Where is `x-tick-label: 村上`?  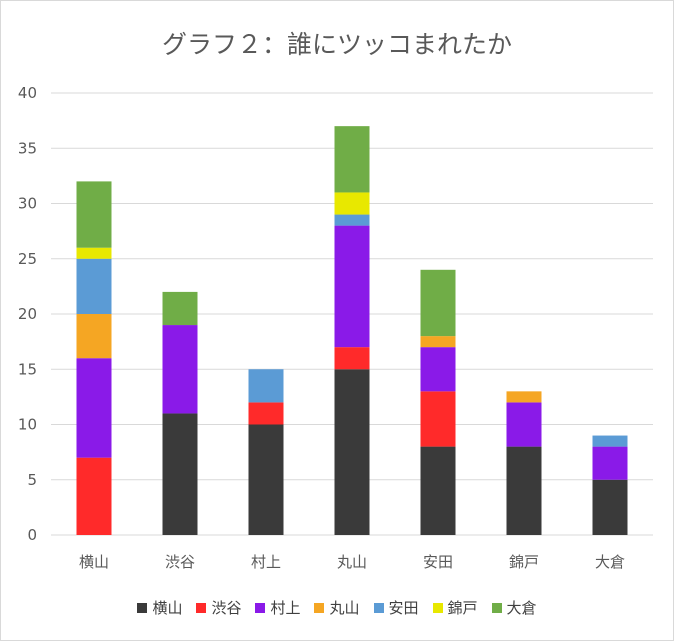 x-tick-label: 村上 is located at coordinates (266, 562).